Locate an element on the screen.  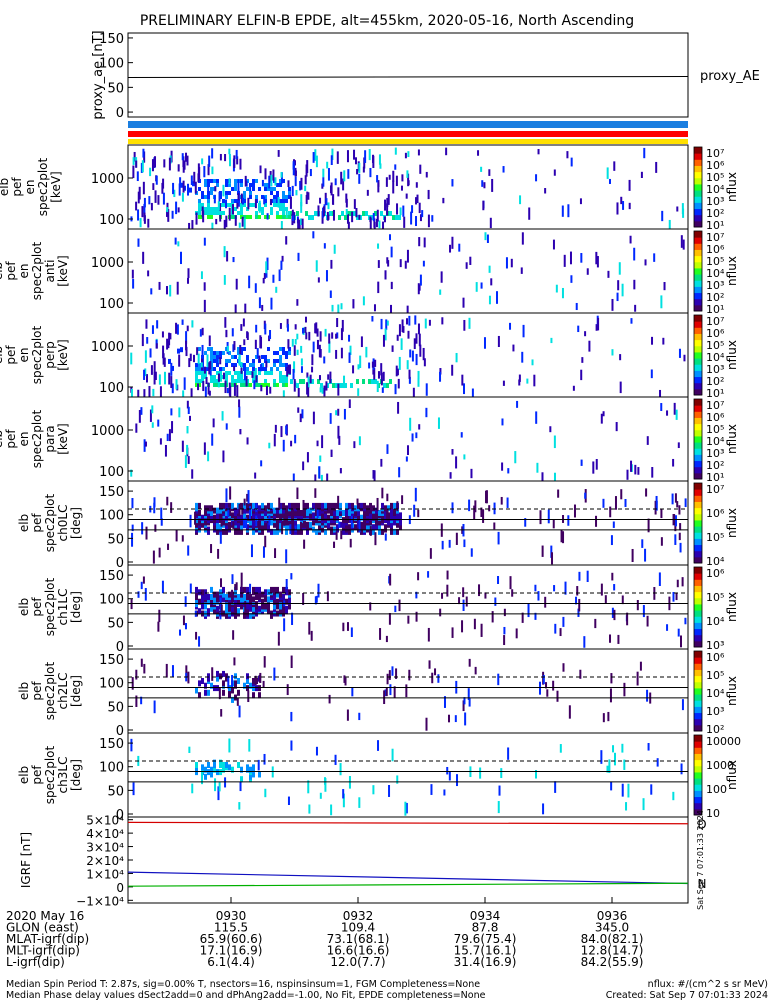
colorbar-tick: 10³ is located at coordinates (715, 711).